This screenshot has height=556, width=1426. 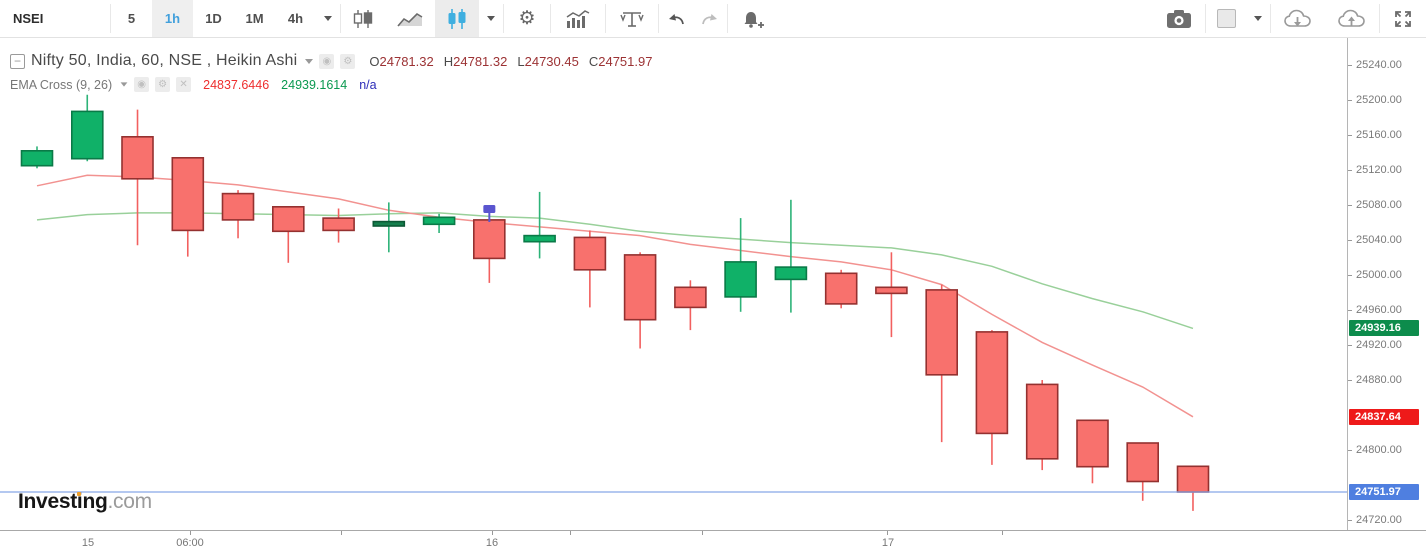 I want to click on layout-square-icon, so click(x=1226, y=18).